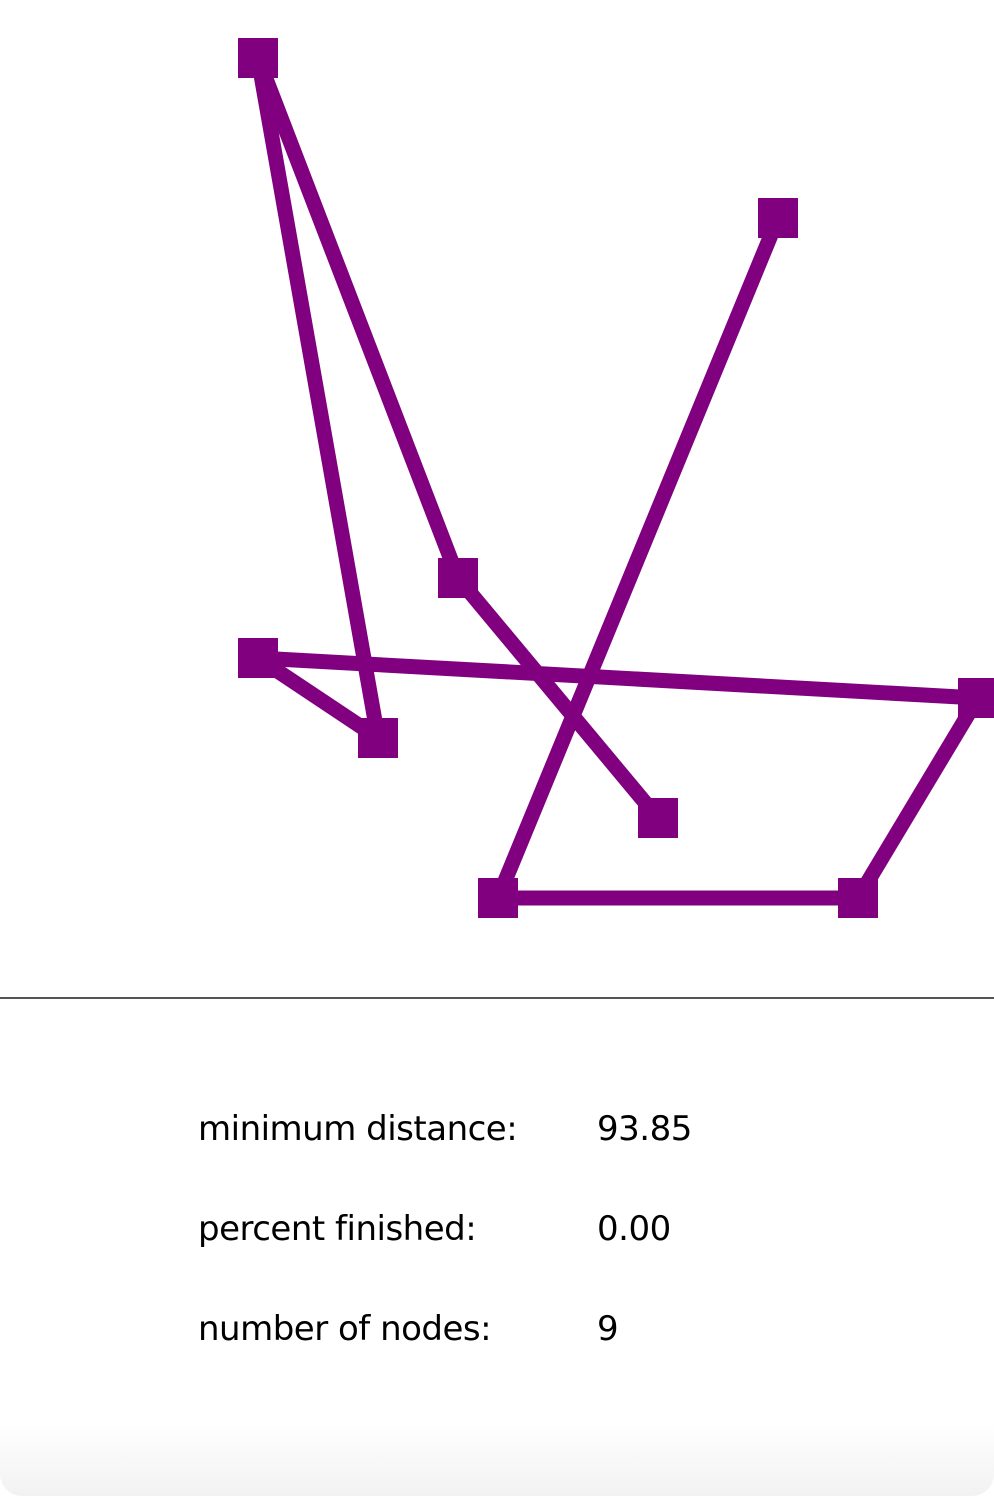 The height and width of the screenshot is (1496, 994). I want to click on panel-divider, so click(497, 998).